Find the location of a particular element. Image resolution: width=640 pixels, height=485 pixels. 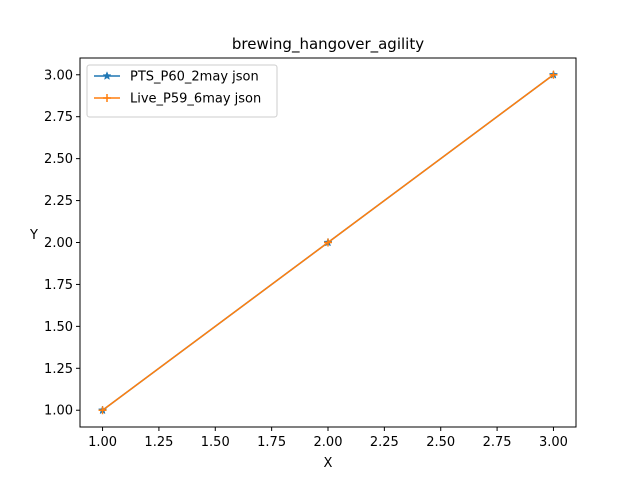

legend-box is located at coordinates (182, 91).